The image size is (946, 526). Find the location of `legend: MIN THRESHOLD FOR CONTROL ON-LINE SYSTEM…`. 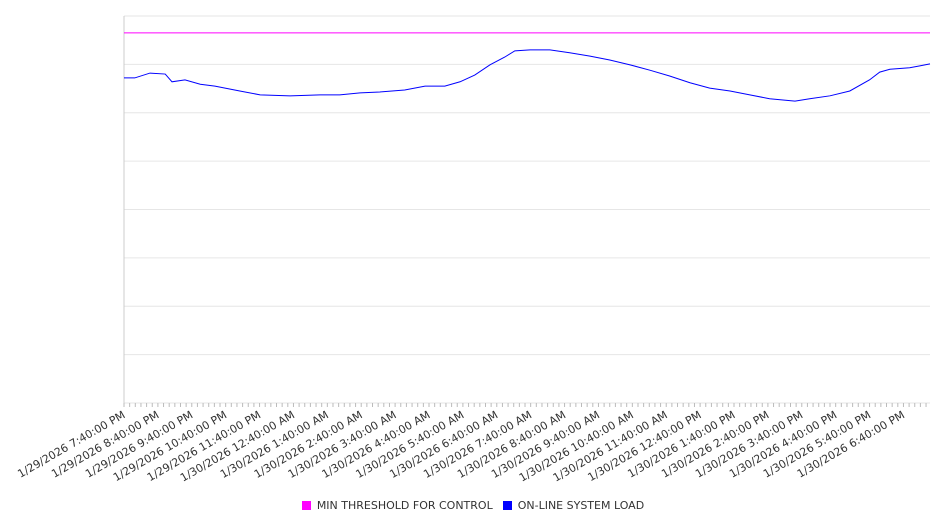

legend: MIN THRESHOLD FOR CONTROL ON-LINE SYSTEM… is located at coordinates (473, 505).